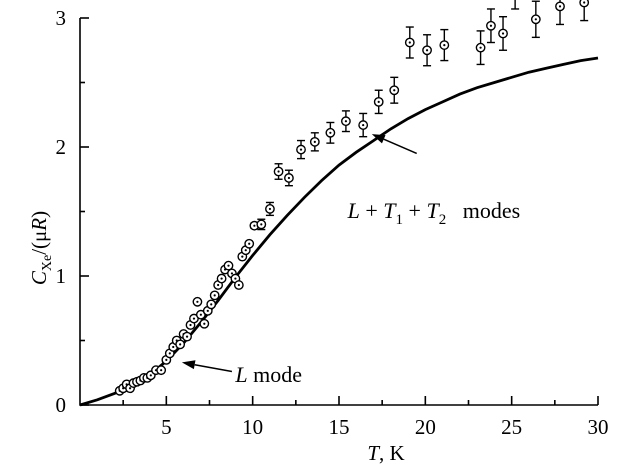  I want to click on x-tick-label: 15, so click(339, 427).